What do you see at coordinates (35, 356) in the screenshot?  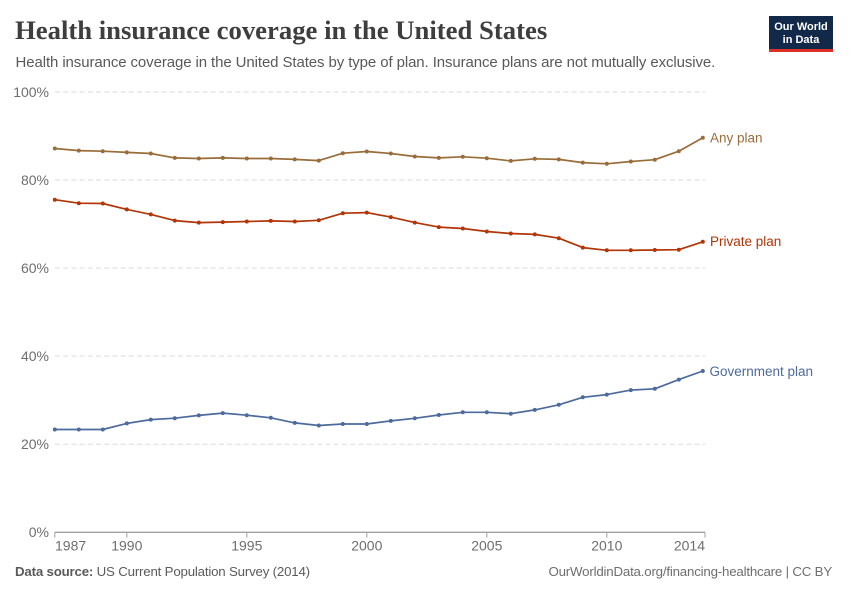 I see `svg-text: 40%` at bounding box center [35, 356].